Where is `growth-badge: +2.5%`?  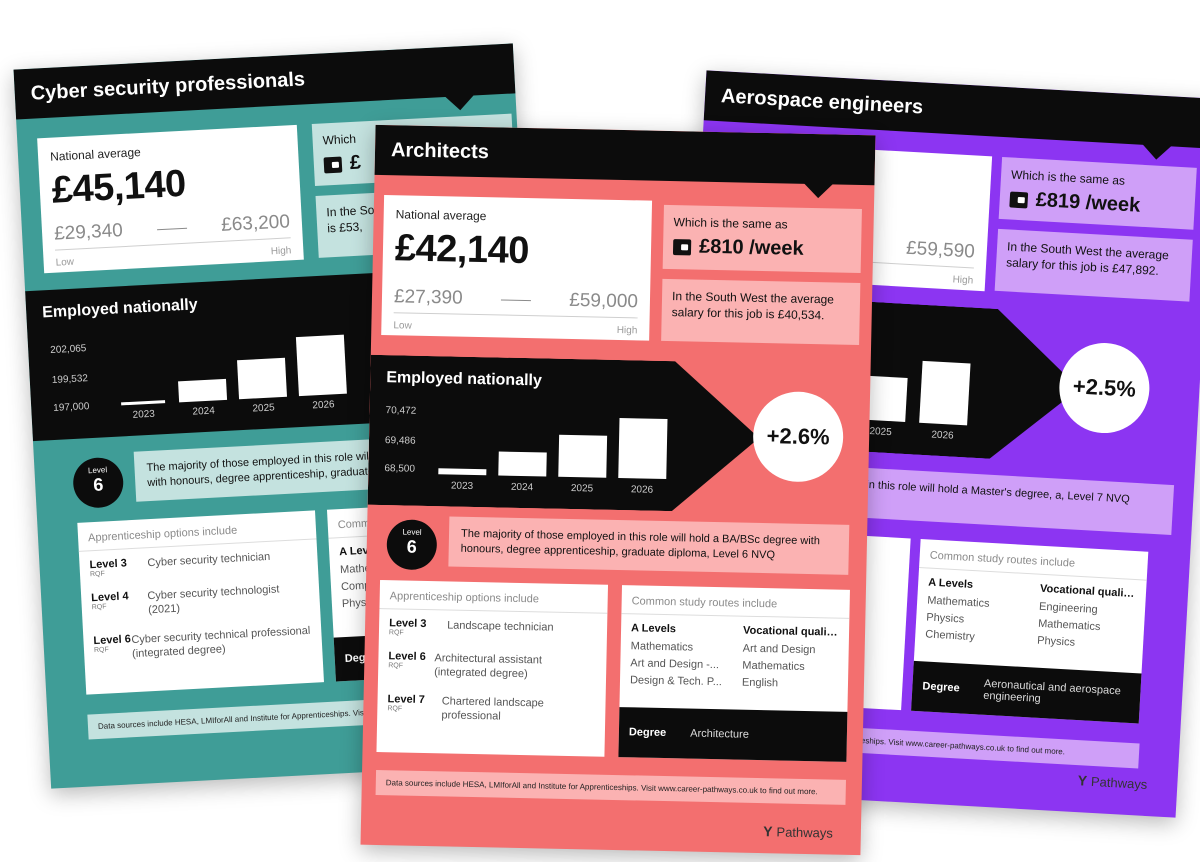 growth-badge: +2.5% is located at coordinates (1104, 388).